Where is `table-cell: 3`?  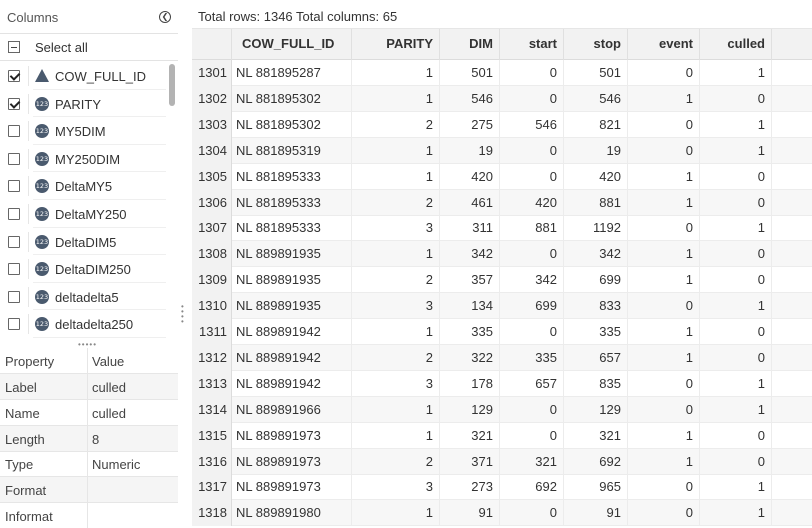 table-cell: 3 is located at coordinates (396, 228).